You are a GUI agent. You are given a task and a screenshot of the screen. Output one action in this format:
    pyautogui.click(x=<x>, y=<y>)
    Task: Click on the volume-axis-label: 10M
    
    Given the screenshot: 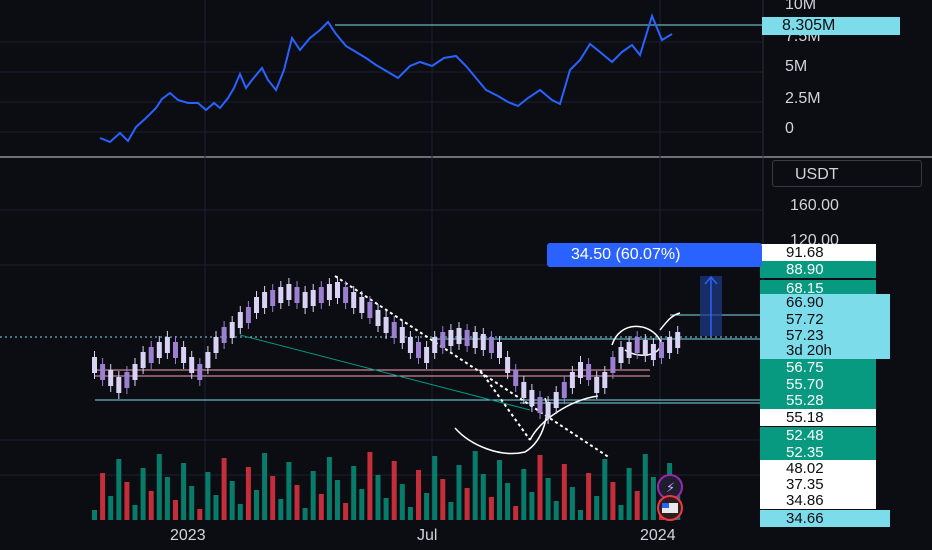 What is the action you would take?
    pyautogui.click(x=801, y=6)
    